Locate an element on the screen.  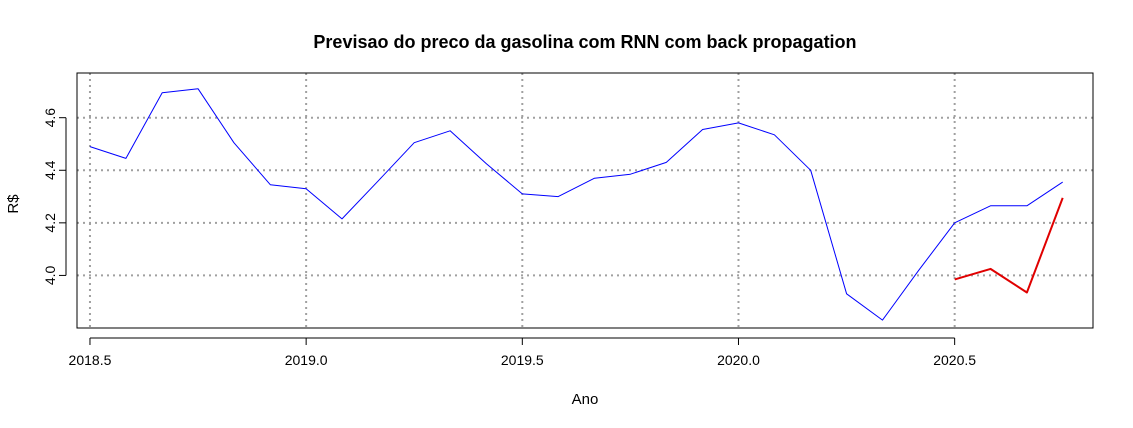
x-tick-label: 2019.5 is located at coordinates (522, 360).